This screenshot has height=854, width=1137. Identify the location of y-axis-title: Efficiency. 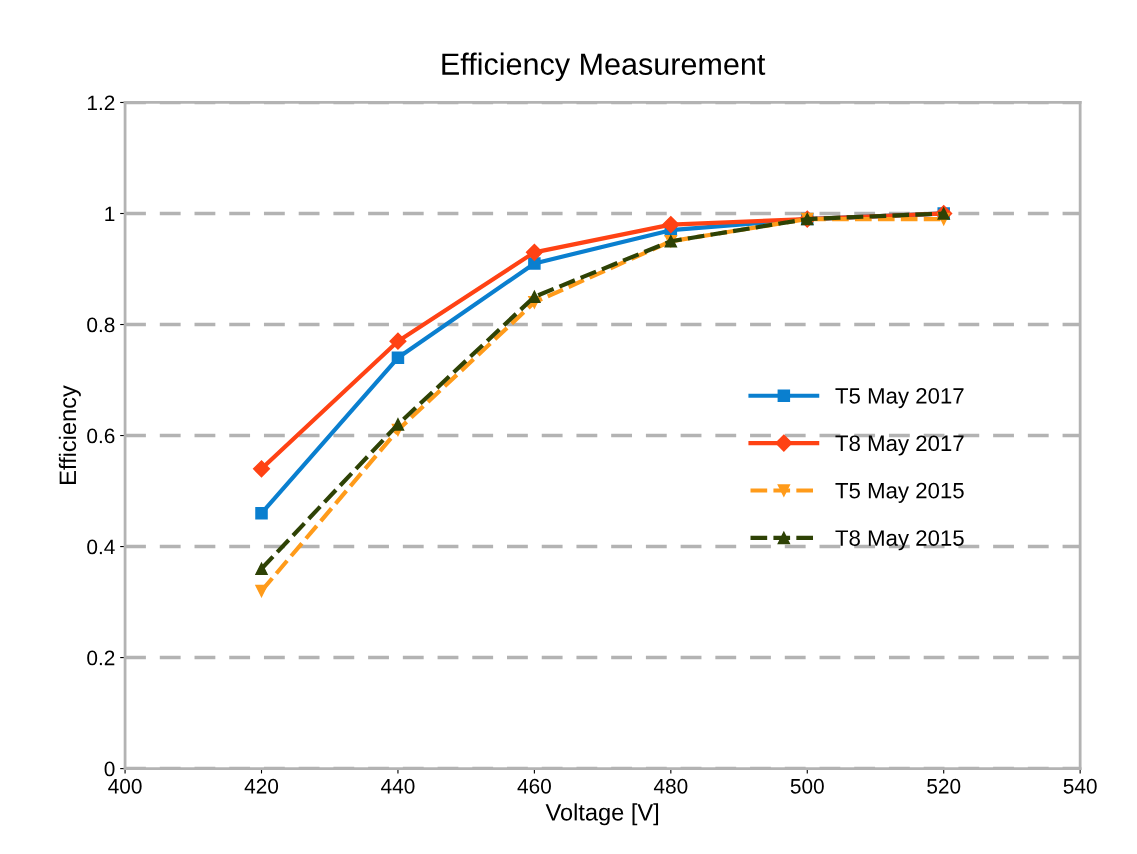
(69, 434).